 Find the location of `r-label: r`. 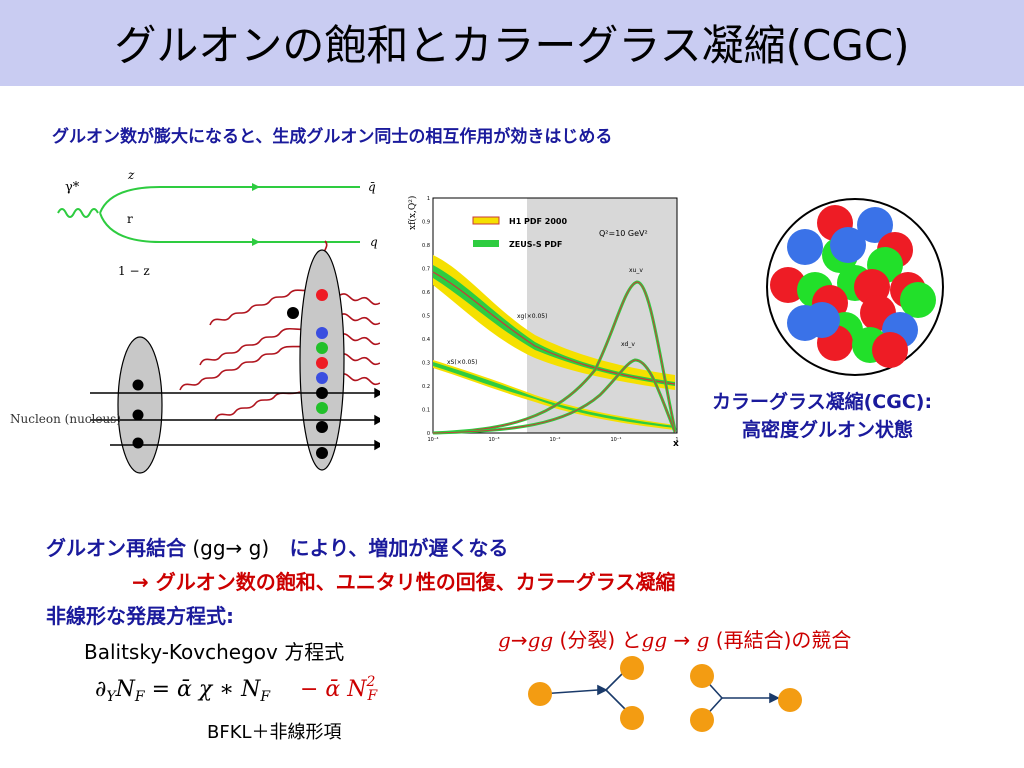

r-label: r is located at coordinates (130, 219).